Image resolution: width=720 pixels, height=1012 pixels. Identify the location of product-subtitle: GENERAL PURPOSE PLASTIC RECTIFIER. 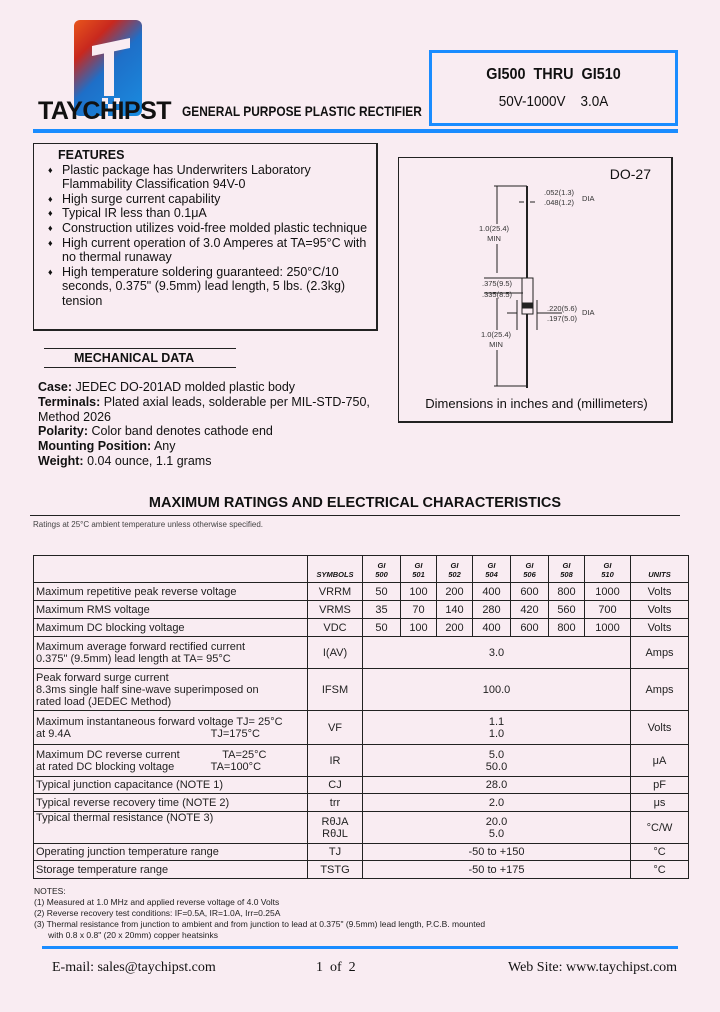
(302, 111).